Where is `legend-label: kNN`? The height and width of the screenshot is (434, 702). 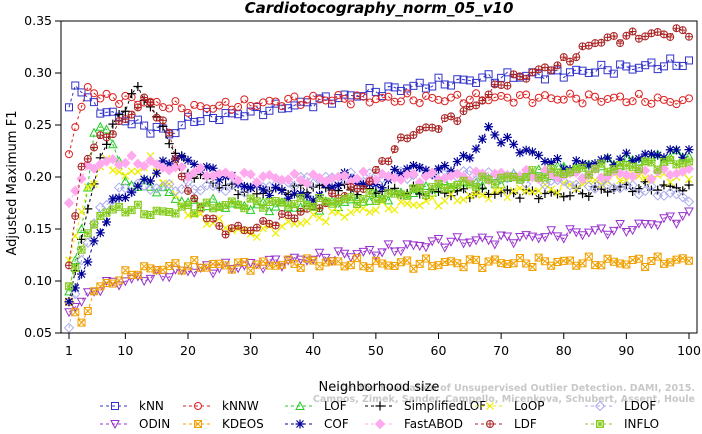
legend-label: kNN is located at coordinates (151, 406).